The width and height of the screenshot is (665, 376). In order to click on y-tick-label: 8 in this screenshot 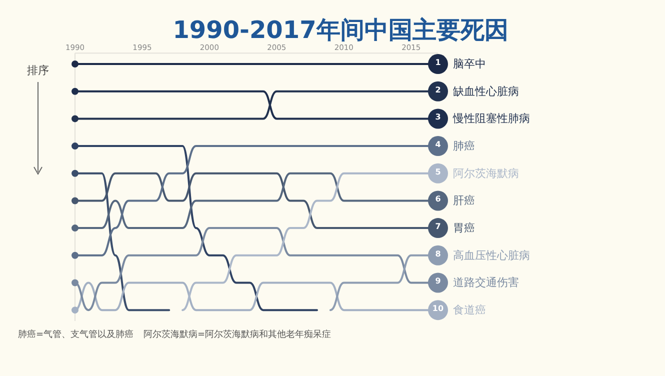, I will do `click(438, 253)`.